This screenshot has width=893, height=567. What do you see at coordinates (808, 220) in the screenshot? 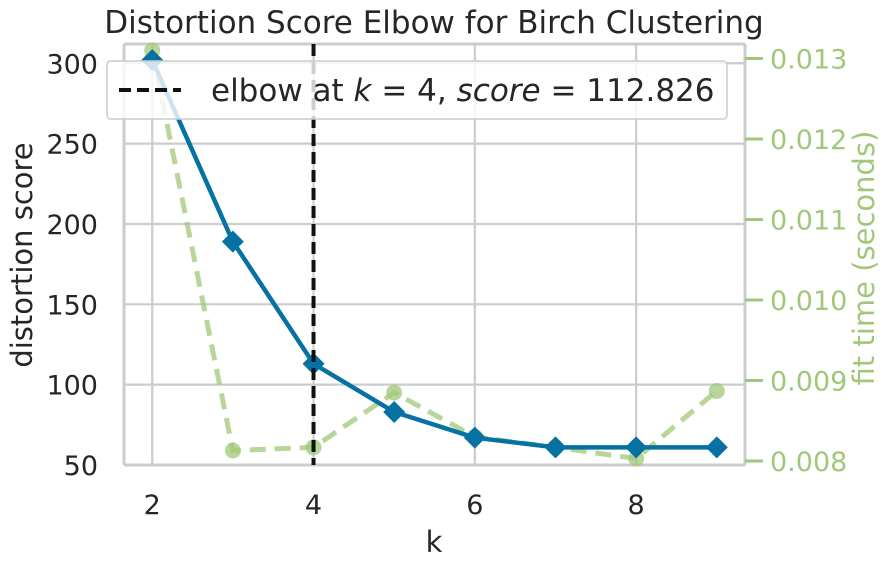
I see `y2-tick-label: 0.011` at bounding box center [808, 220].